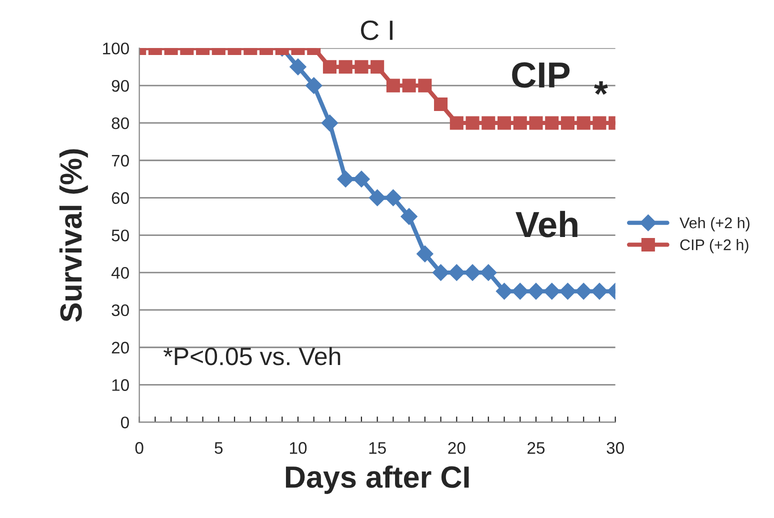 This screenshot has height=518, width=774. Describe the element at coordinates (715, 224) in the screenshot. I see `legend-label: Veh (+2 h)` at that location.